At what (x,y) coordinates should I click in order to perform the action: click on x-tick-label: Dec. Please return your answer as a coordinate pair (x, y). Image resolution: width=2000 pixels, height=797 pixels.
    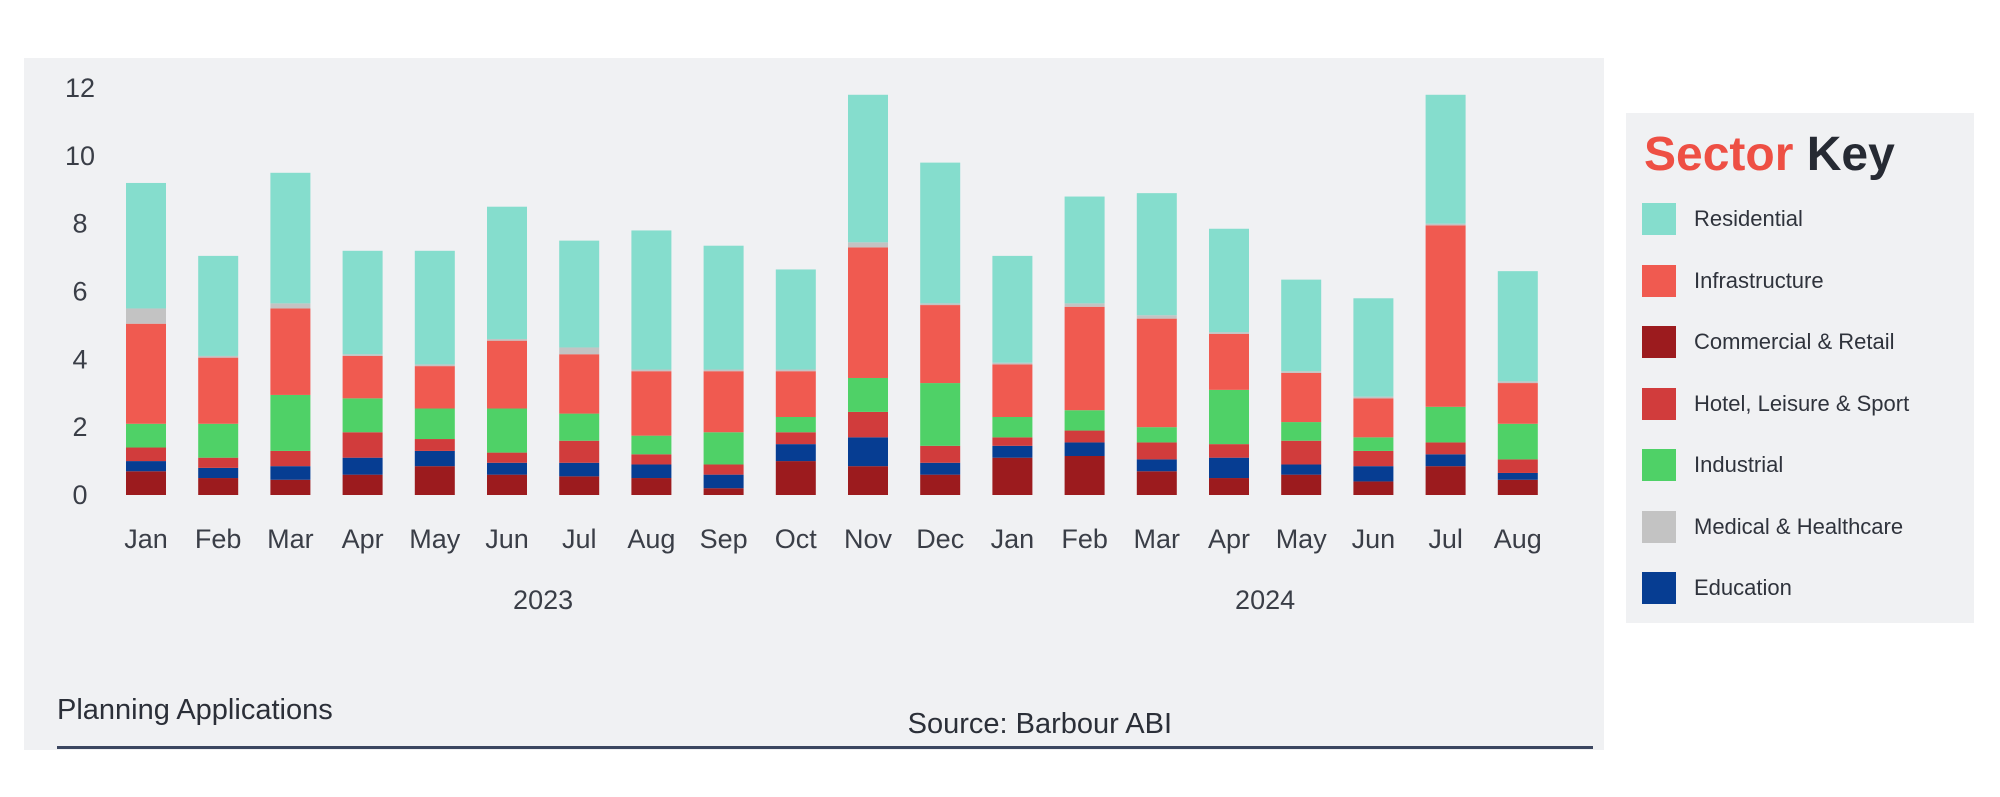
    Looking at the image, I should click on (940, 539).